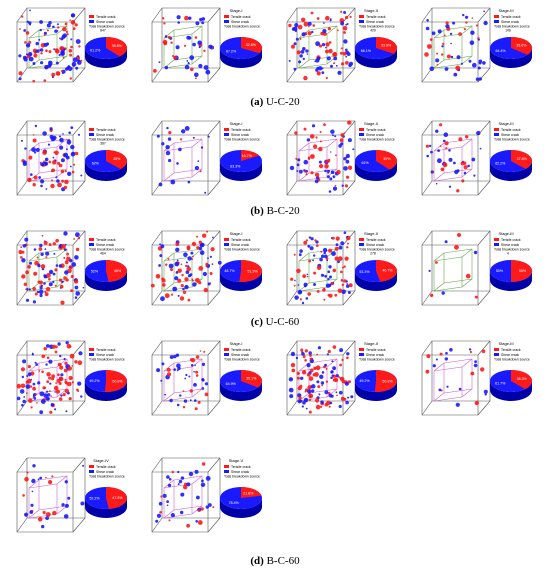 The height and width of the screenshot is (570, 550). What do you see at coordinates (241, 52) in the screenshot?
I see `pie-chart: 32.8% 67.2%` at bounding box center [241, 52].